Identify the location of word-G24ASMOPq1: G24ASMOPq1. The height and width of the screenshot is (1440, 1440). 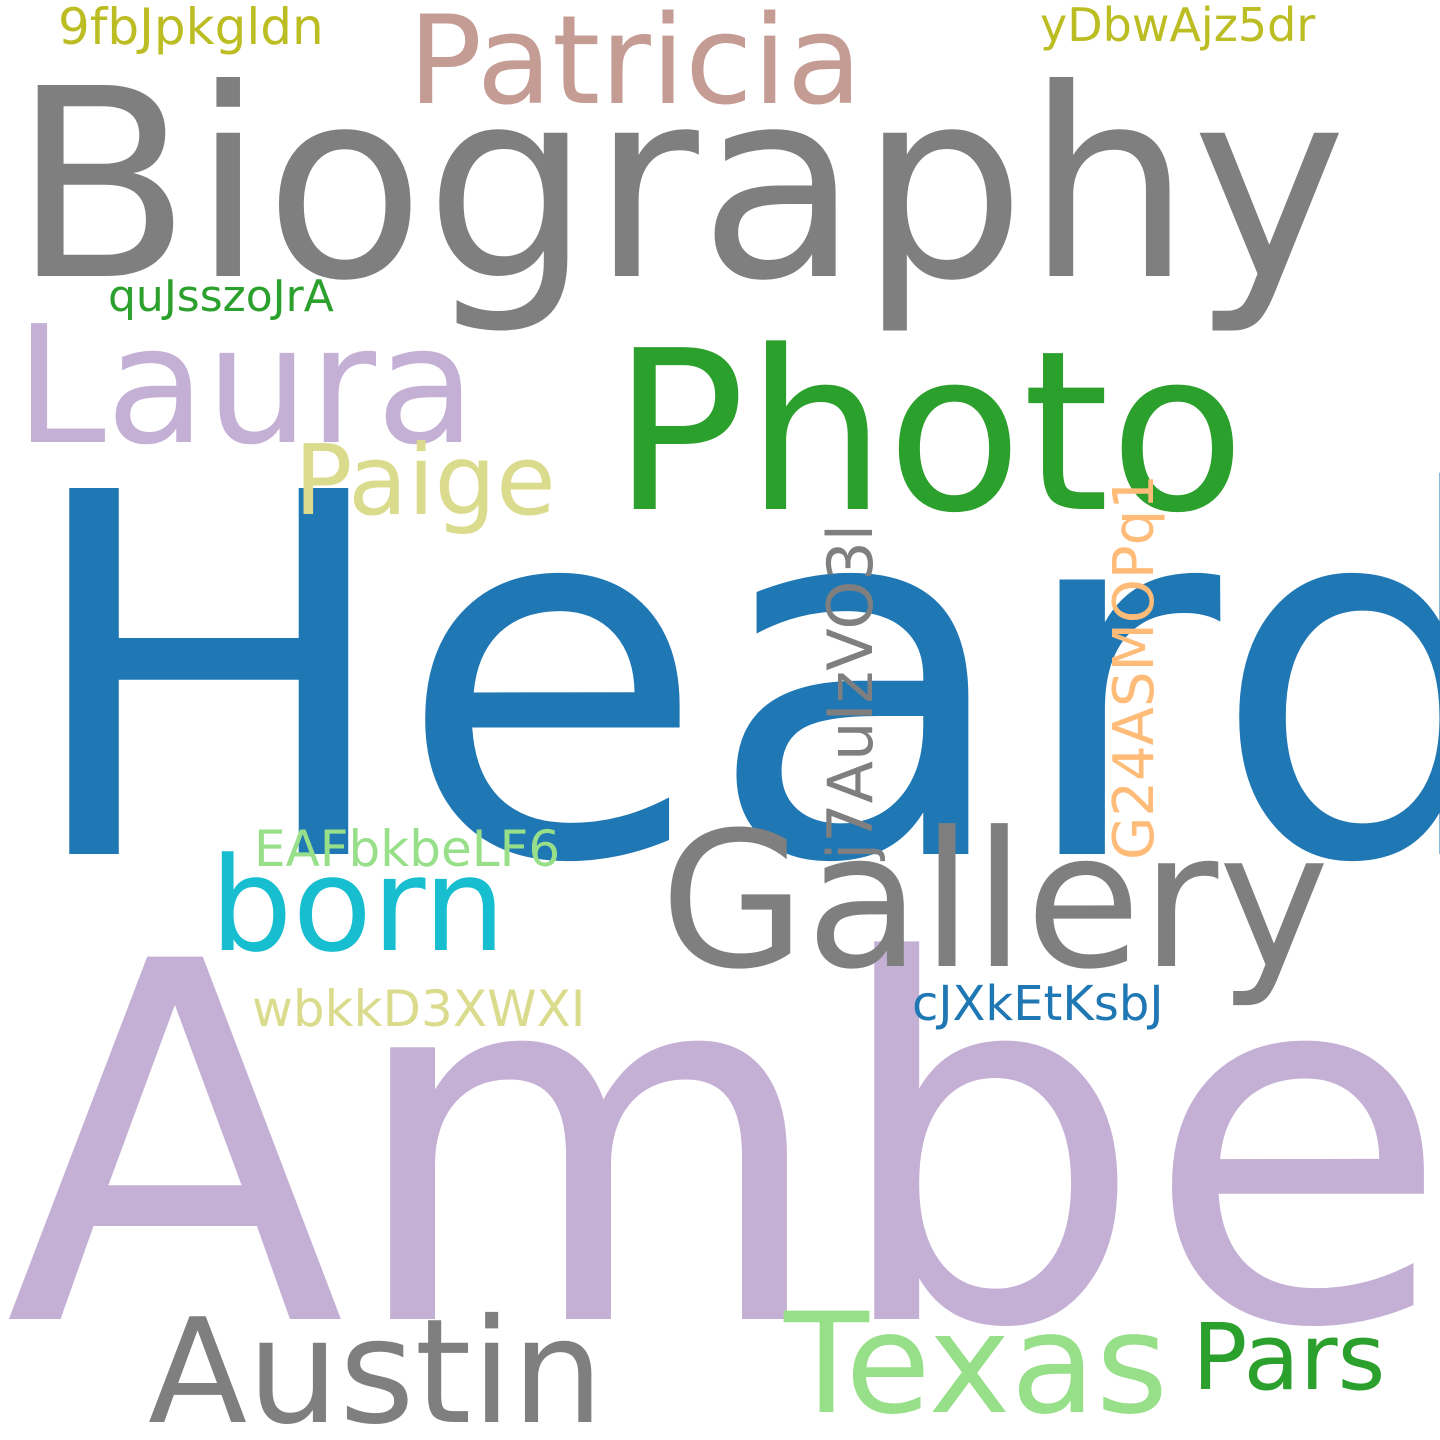
(1134, 667).